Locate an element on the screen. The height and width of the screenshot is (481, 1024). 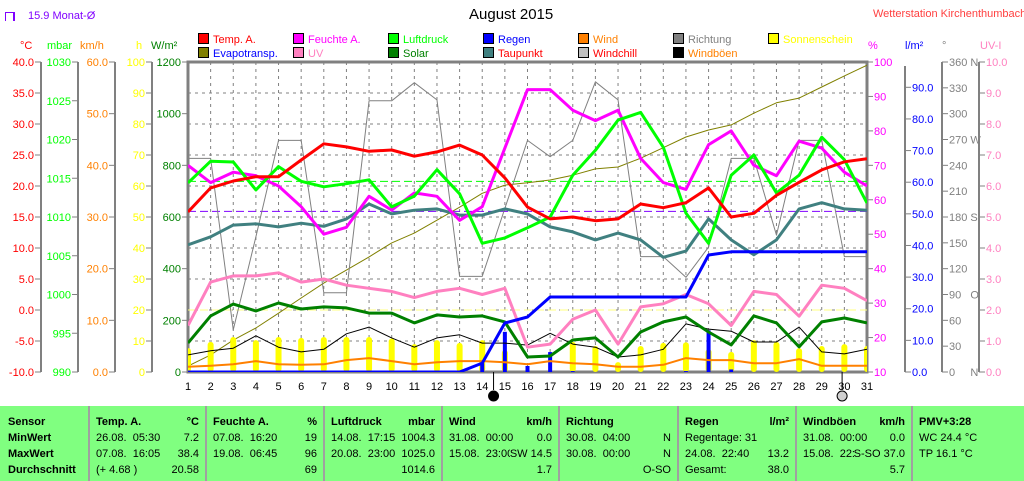
sensor-header: Sensor is located at coordinates (27, 422).